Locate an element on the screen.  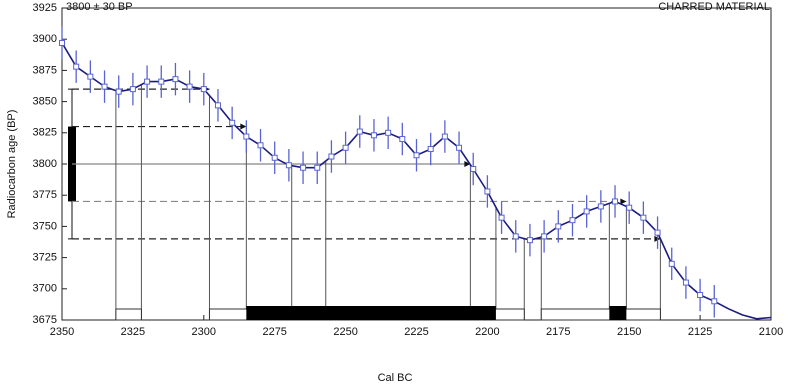
x-tick-label: 2350 is located at coordinates (62, 332).